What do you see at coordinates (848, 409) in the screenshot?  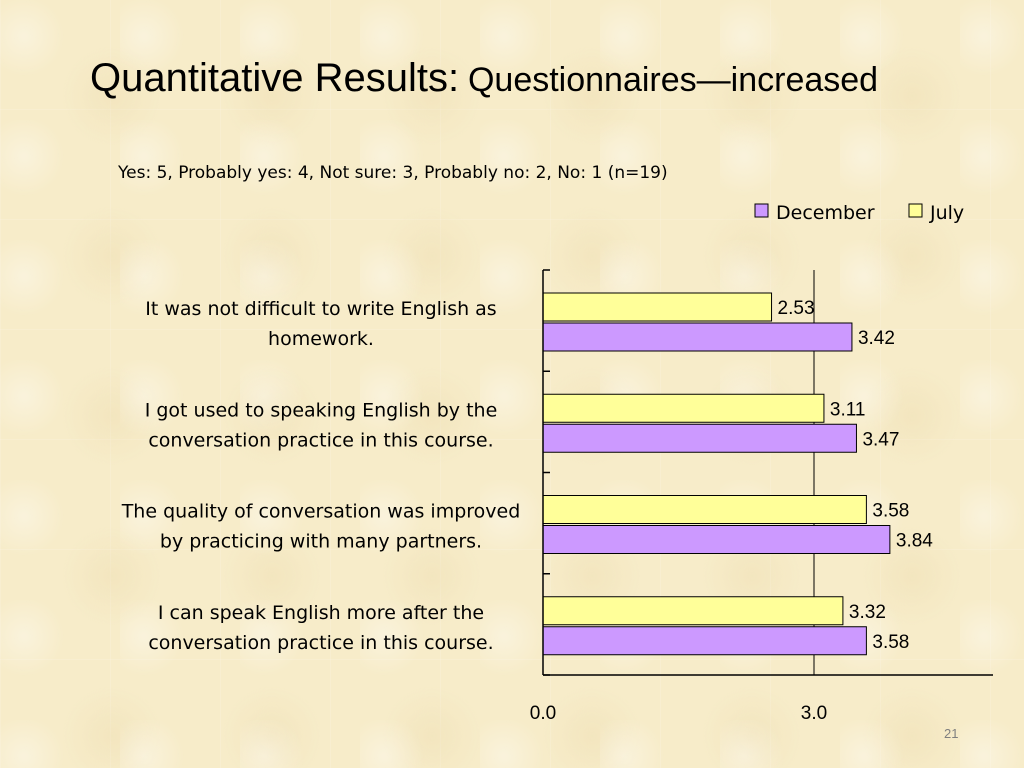 I see `data-label-july-2: 3.11` at bounding box center [848, 409].